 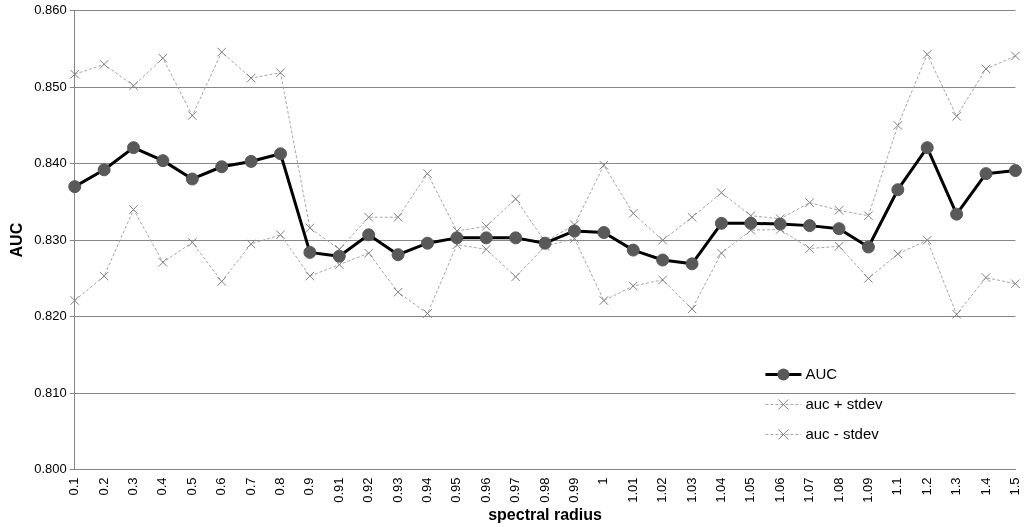 I want to click on x-tick-label: 0.92, so click(x=368, y=490).